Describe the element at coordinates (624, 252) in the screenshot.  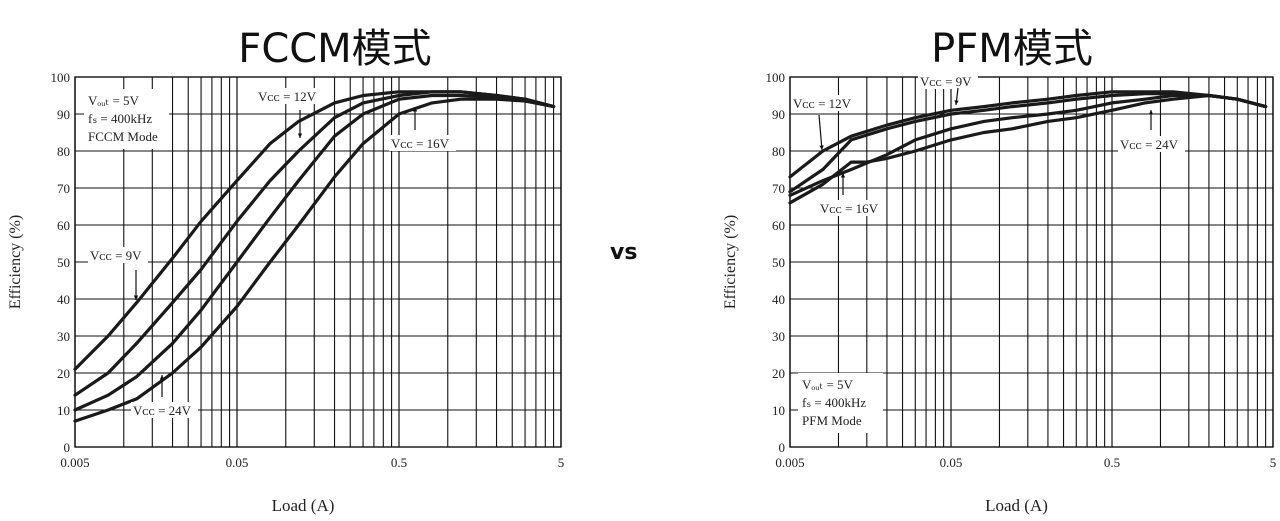
I see `vs-label: vs` at that location.